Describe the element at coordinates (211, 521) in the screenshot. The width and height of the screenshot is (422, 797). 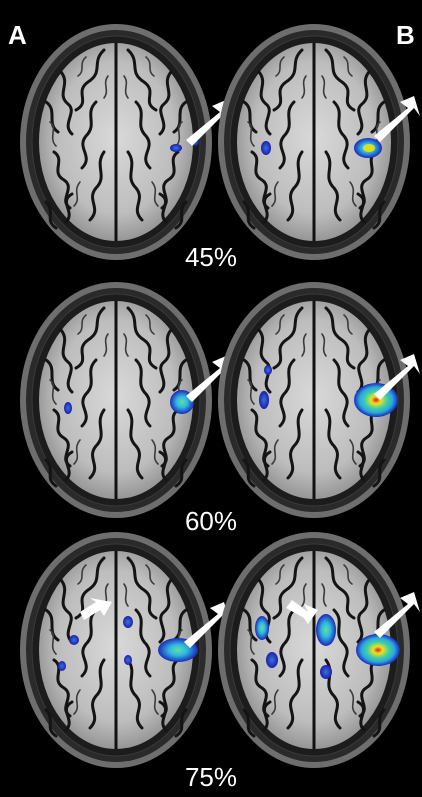
I see `threshold-label: 60%` at that location.